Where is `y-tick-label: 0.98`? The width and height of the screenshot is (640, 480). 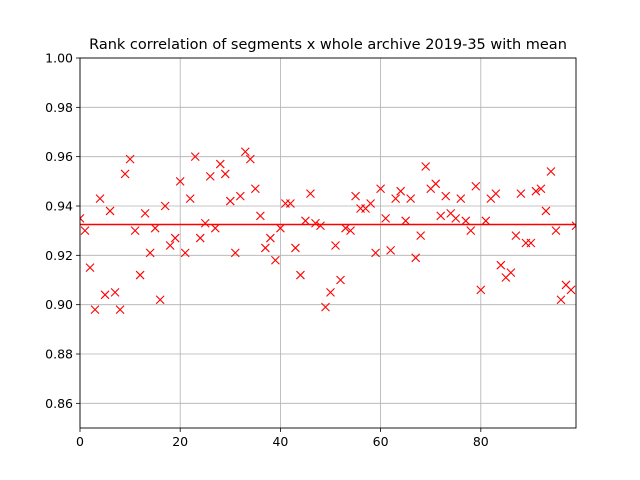
y-tick-label: 0.98 is located at coordinates (59, 107).